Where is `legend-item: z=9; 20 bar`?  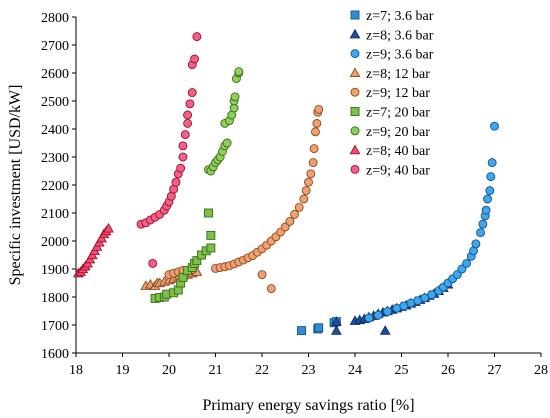
legend-item: z=9; 20 bar is located at coordinates (390, 132).